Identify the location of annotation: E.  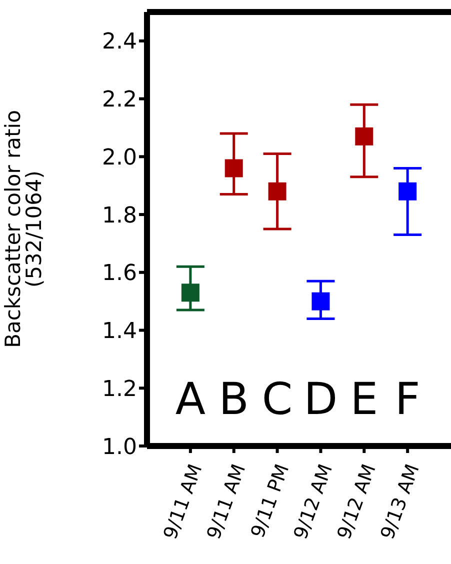
(364, 399).